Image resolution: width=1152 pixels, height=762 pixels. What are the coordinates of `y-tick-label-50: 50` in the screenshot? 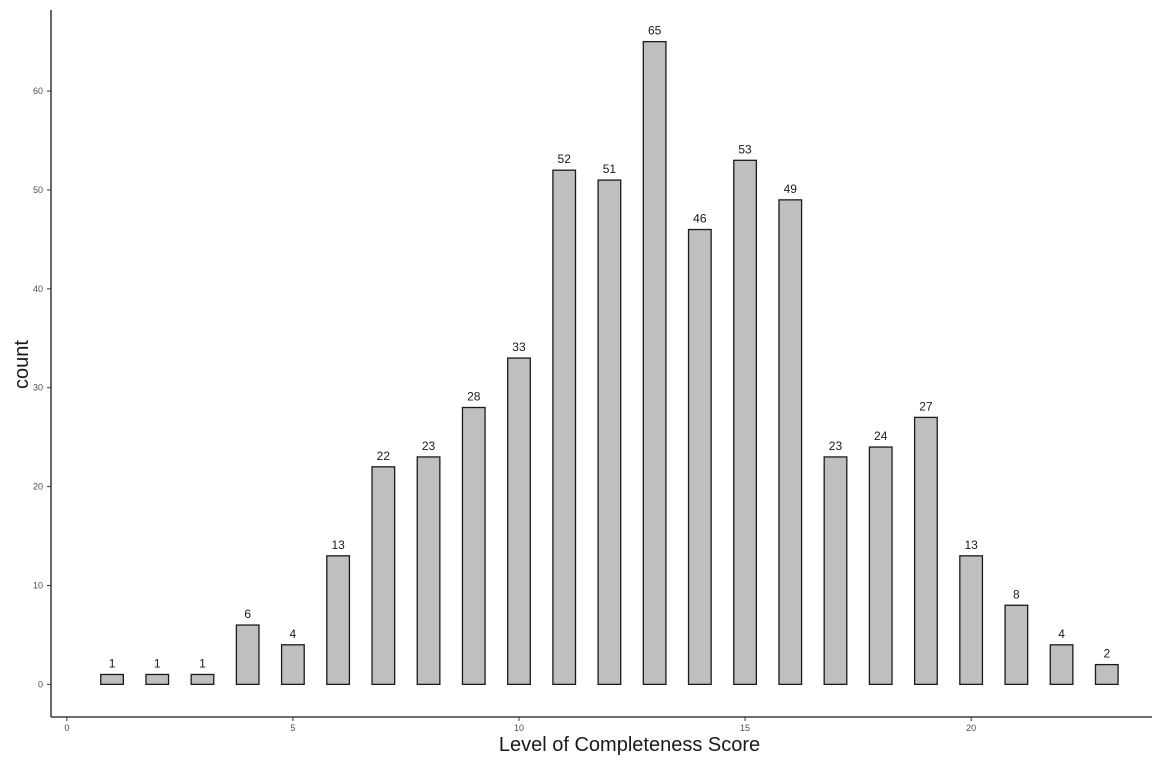 It's located at (38, 190).